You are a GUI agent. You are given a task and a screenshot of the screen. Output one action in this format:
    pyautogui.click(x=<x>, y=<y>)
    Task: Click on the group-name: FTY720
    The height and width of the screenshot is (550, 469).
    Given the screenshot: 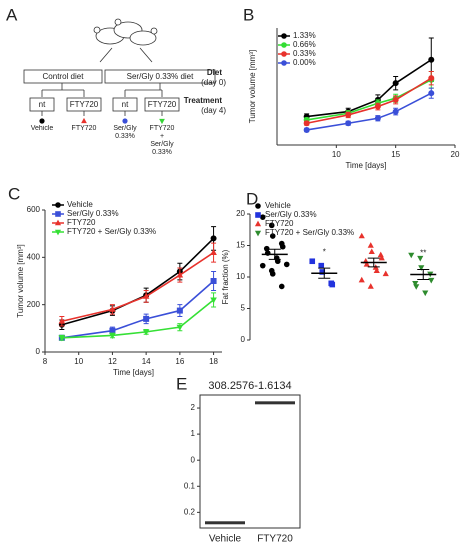 What is the action you would take?
    pyautogui.click(x=84, y=128)
    